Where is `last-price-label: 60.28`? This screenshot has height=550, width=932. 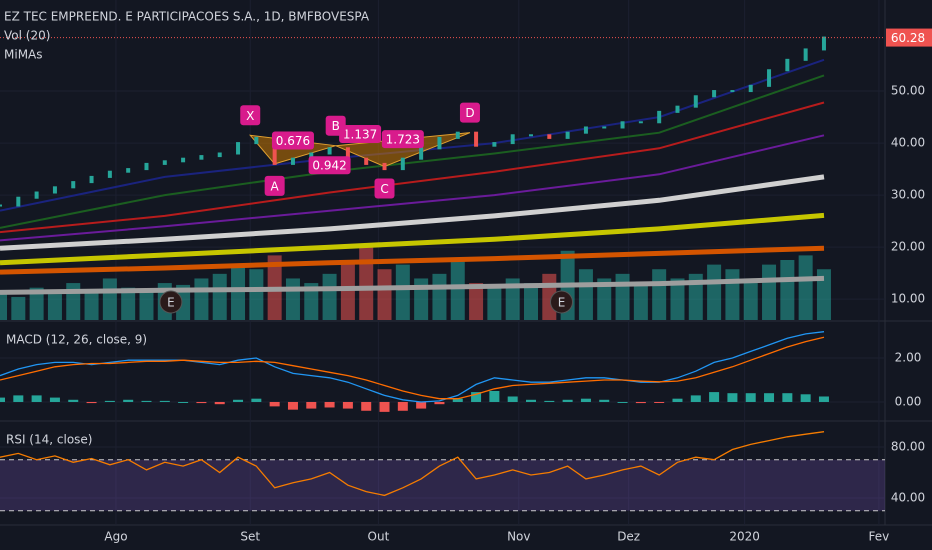 last-price-label: 60.28 is located at coordinates (908, 38).